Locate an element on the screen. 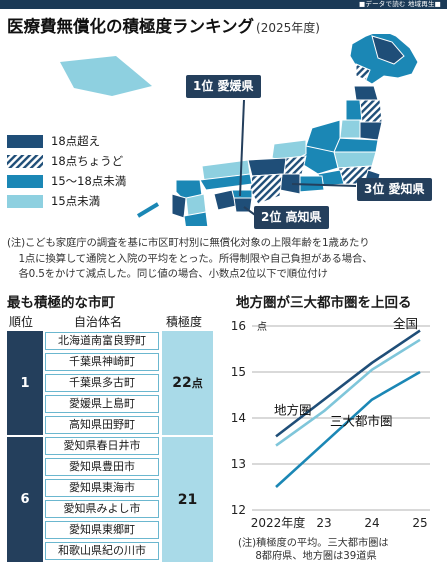 The height and width of the screenshot is (574, 447). series-line-zenkoku is located at coordinates (348, 392).